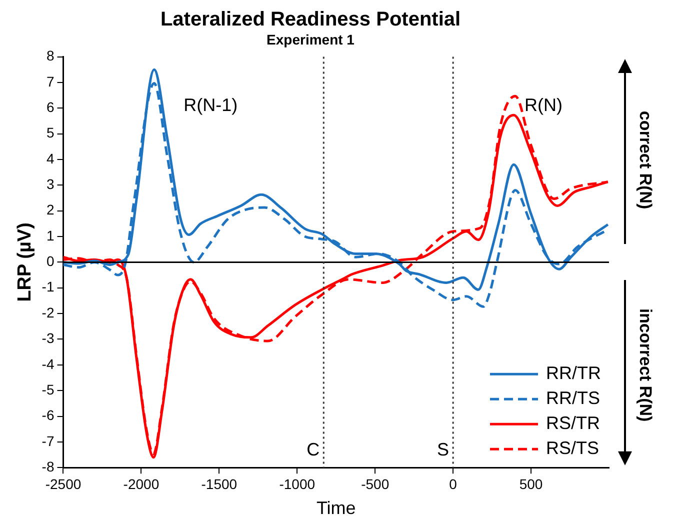 The height and width of the screenshot is (530, 675). I want to click on legend-label: RS/TS, so click(573, 448).